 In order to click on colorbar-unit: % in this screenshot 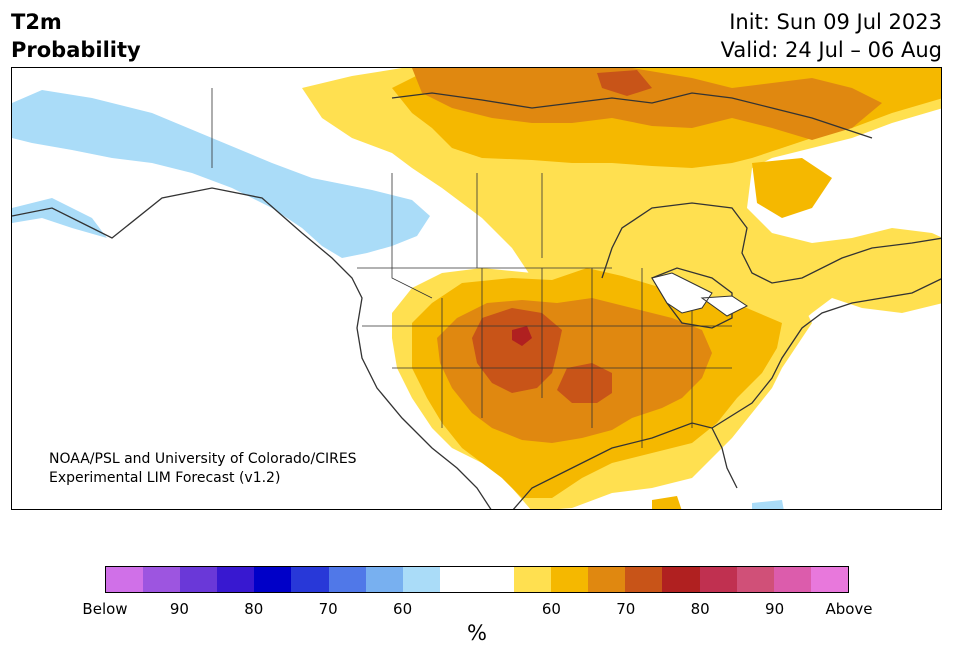, I will do `click(477, 633)`.